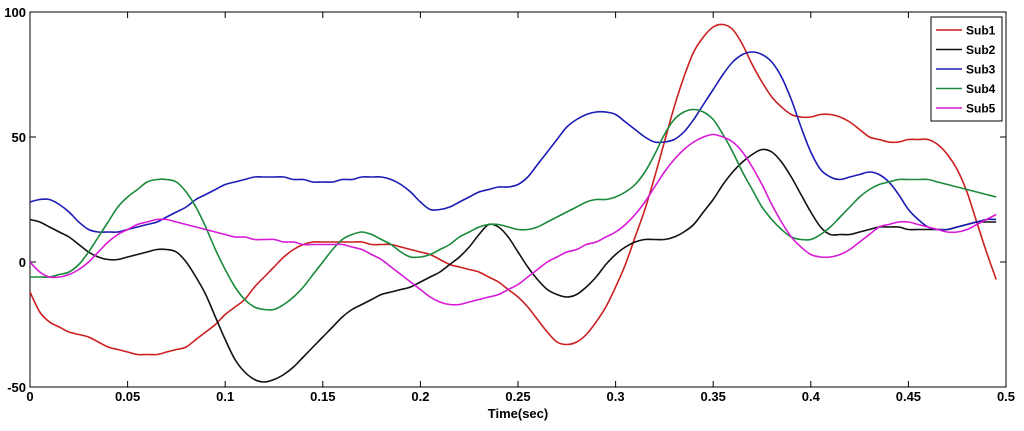 This screenshot has height=431, width=1024. Describe the element at coordinates (616, 396) in the screenshot. I see `x-tick-label: 0.3` at that location.